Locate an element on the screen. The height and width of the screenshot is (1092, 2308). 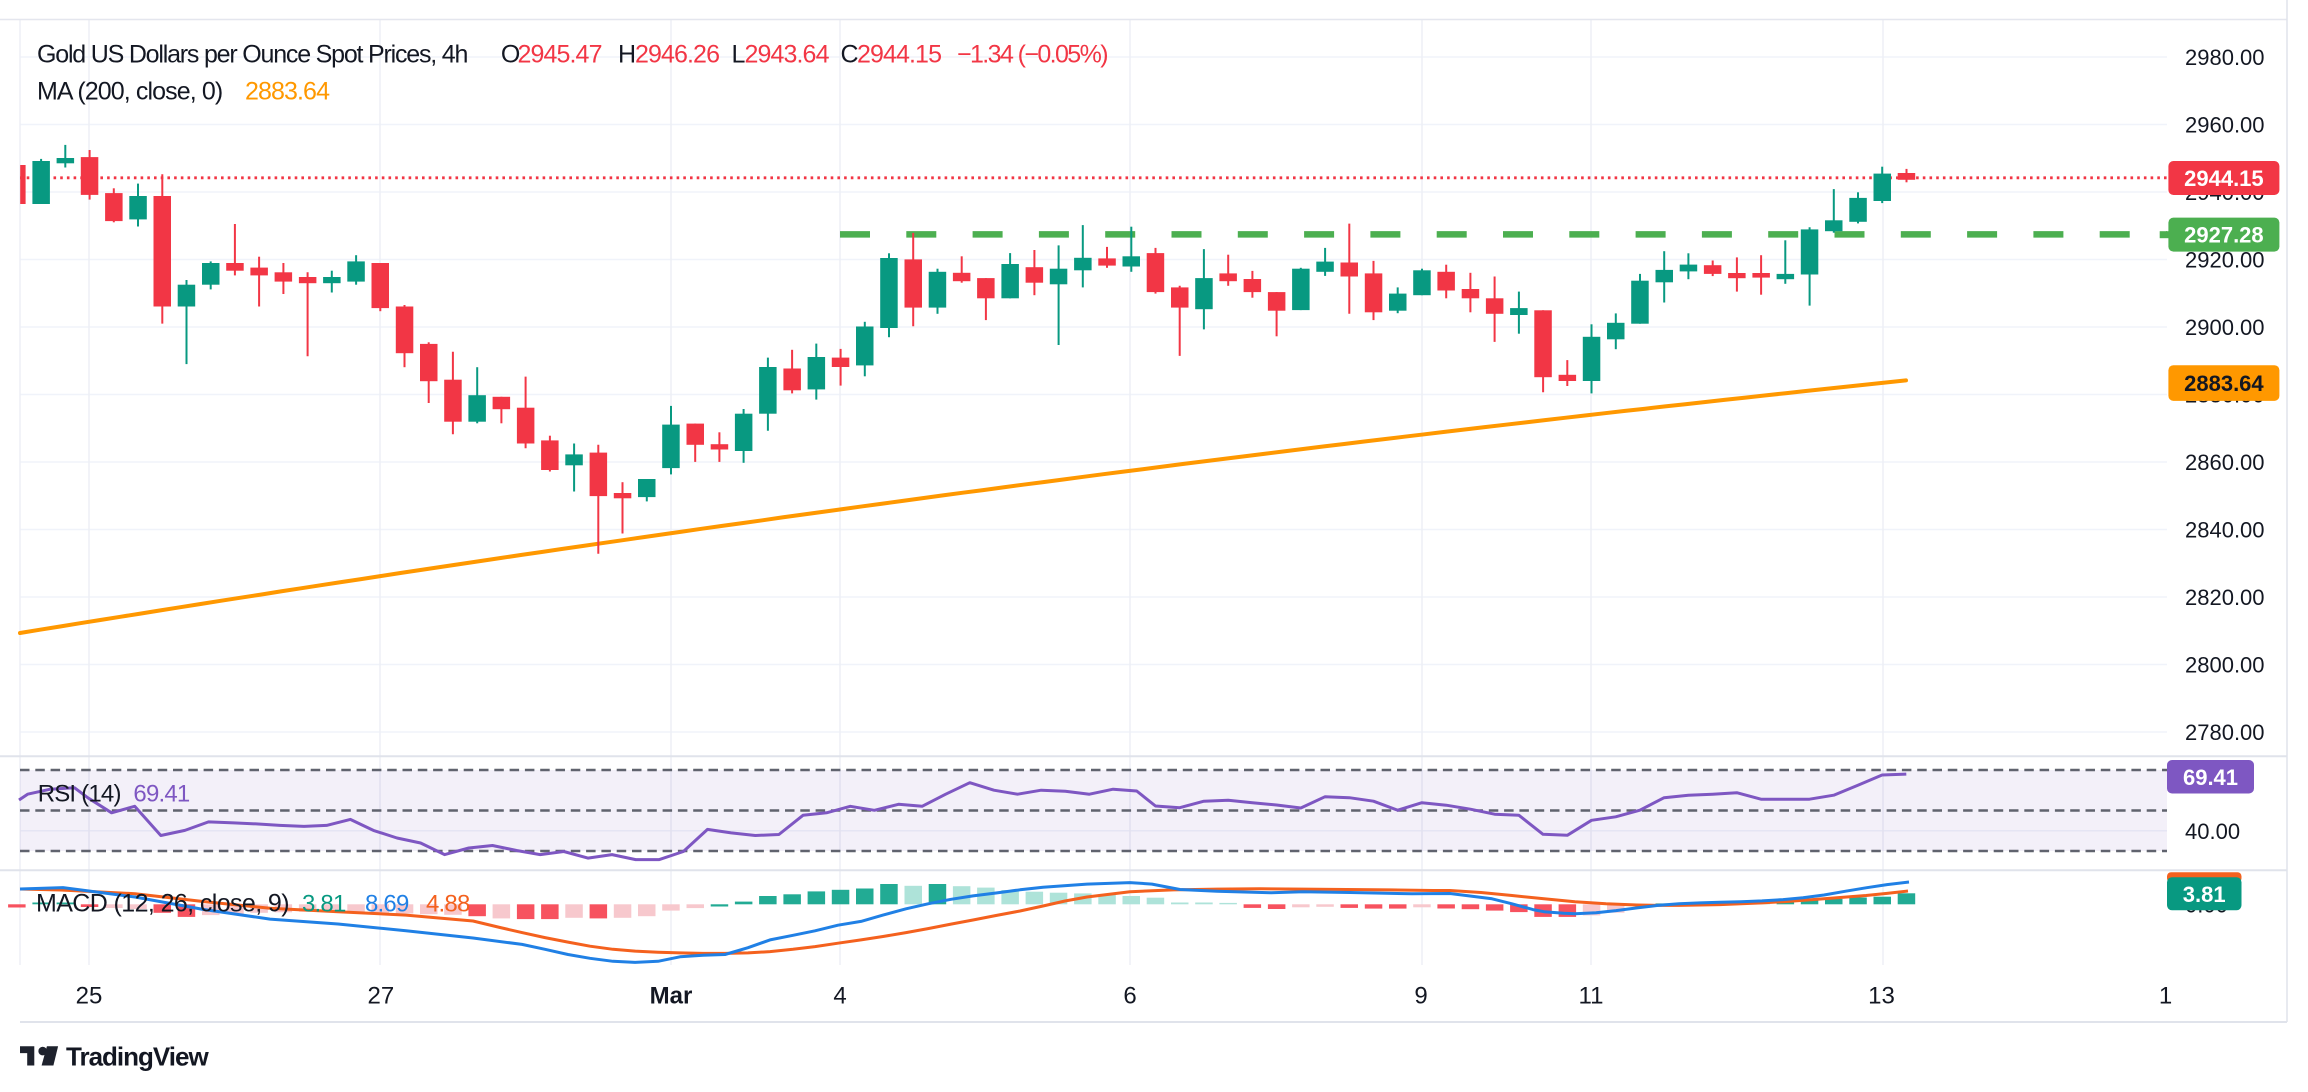
svg-text: C is located at coordinates (850, 54).